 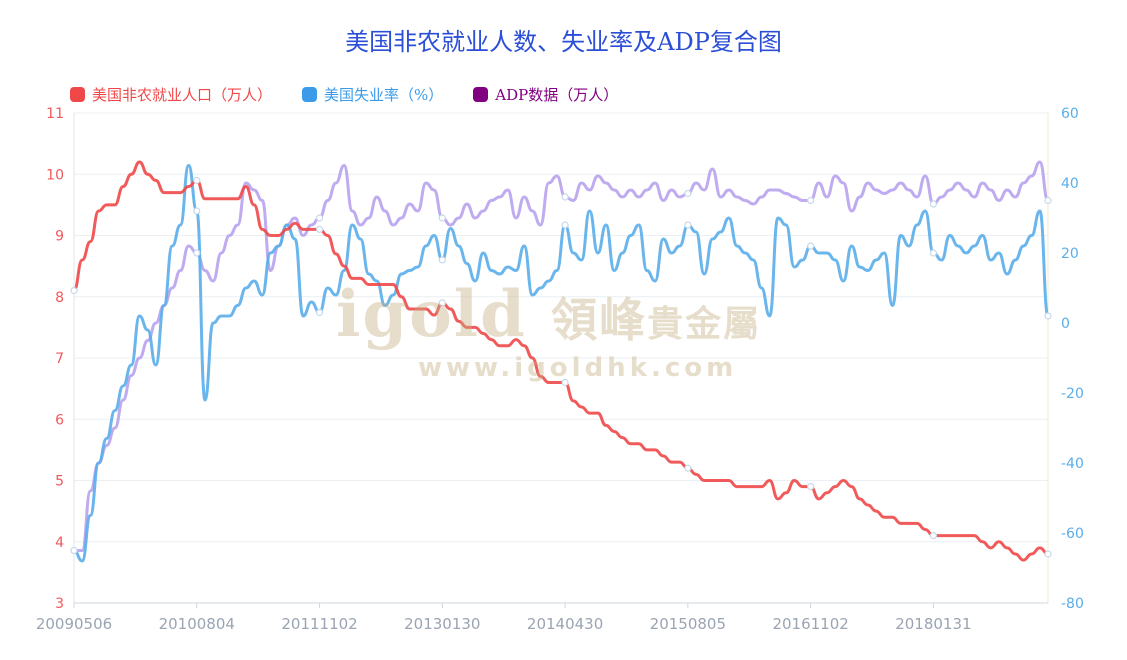 I want to click on y-left-tick-label: 6, so click(x=59, y=420).